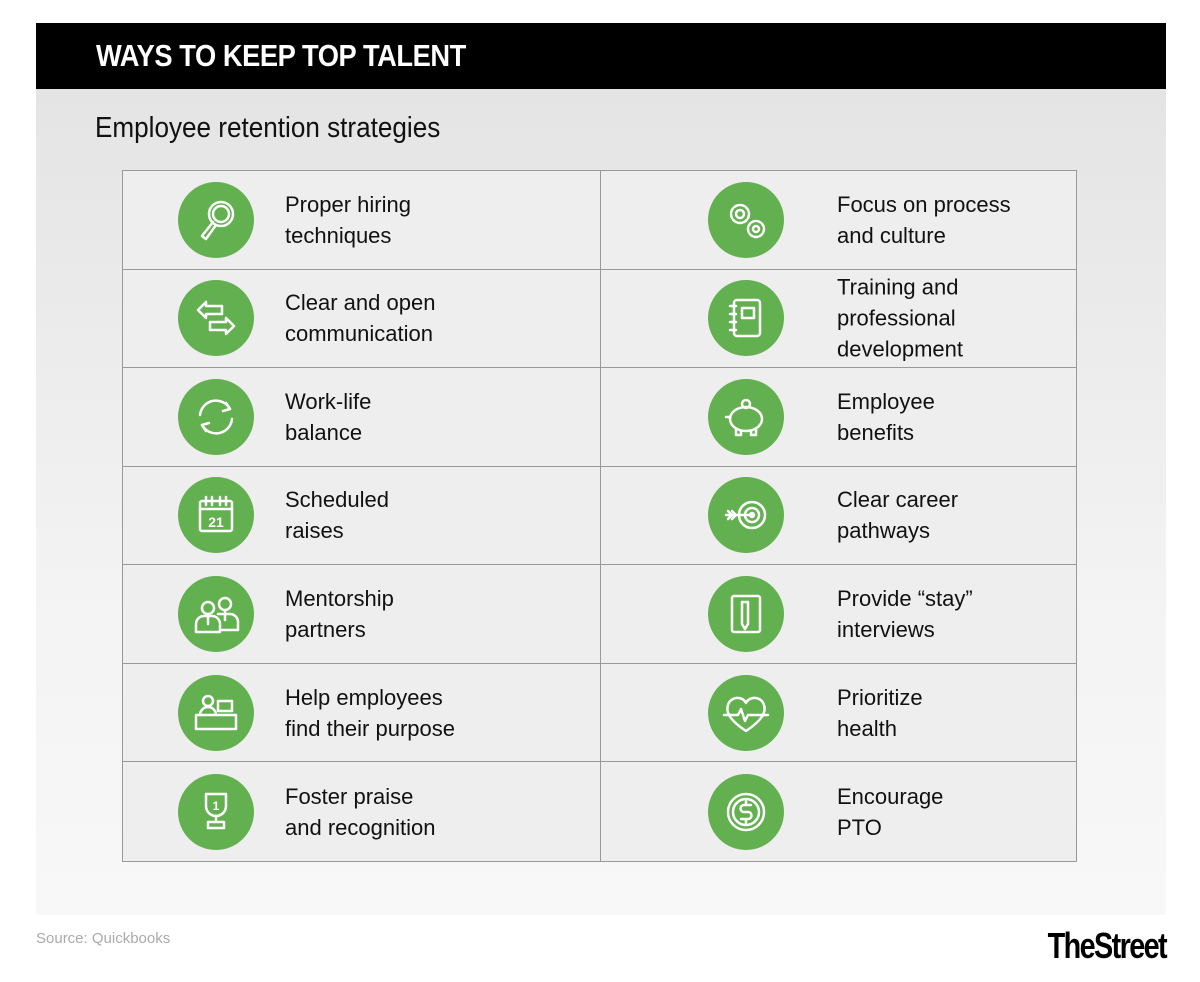 The height and width of the screenshot is (982, 1200). I want to click on source-note: Source: Quickbooks, so click(103, 938).